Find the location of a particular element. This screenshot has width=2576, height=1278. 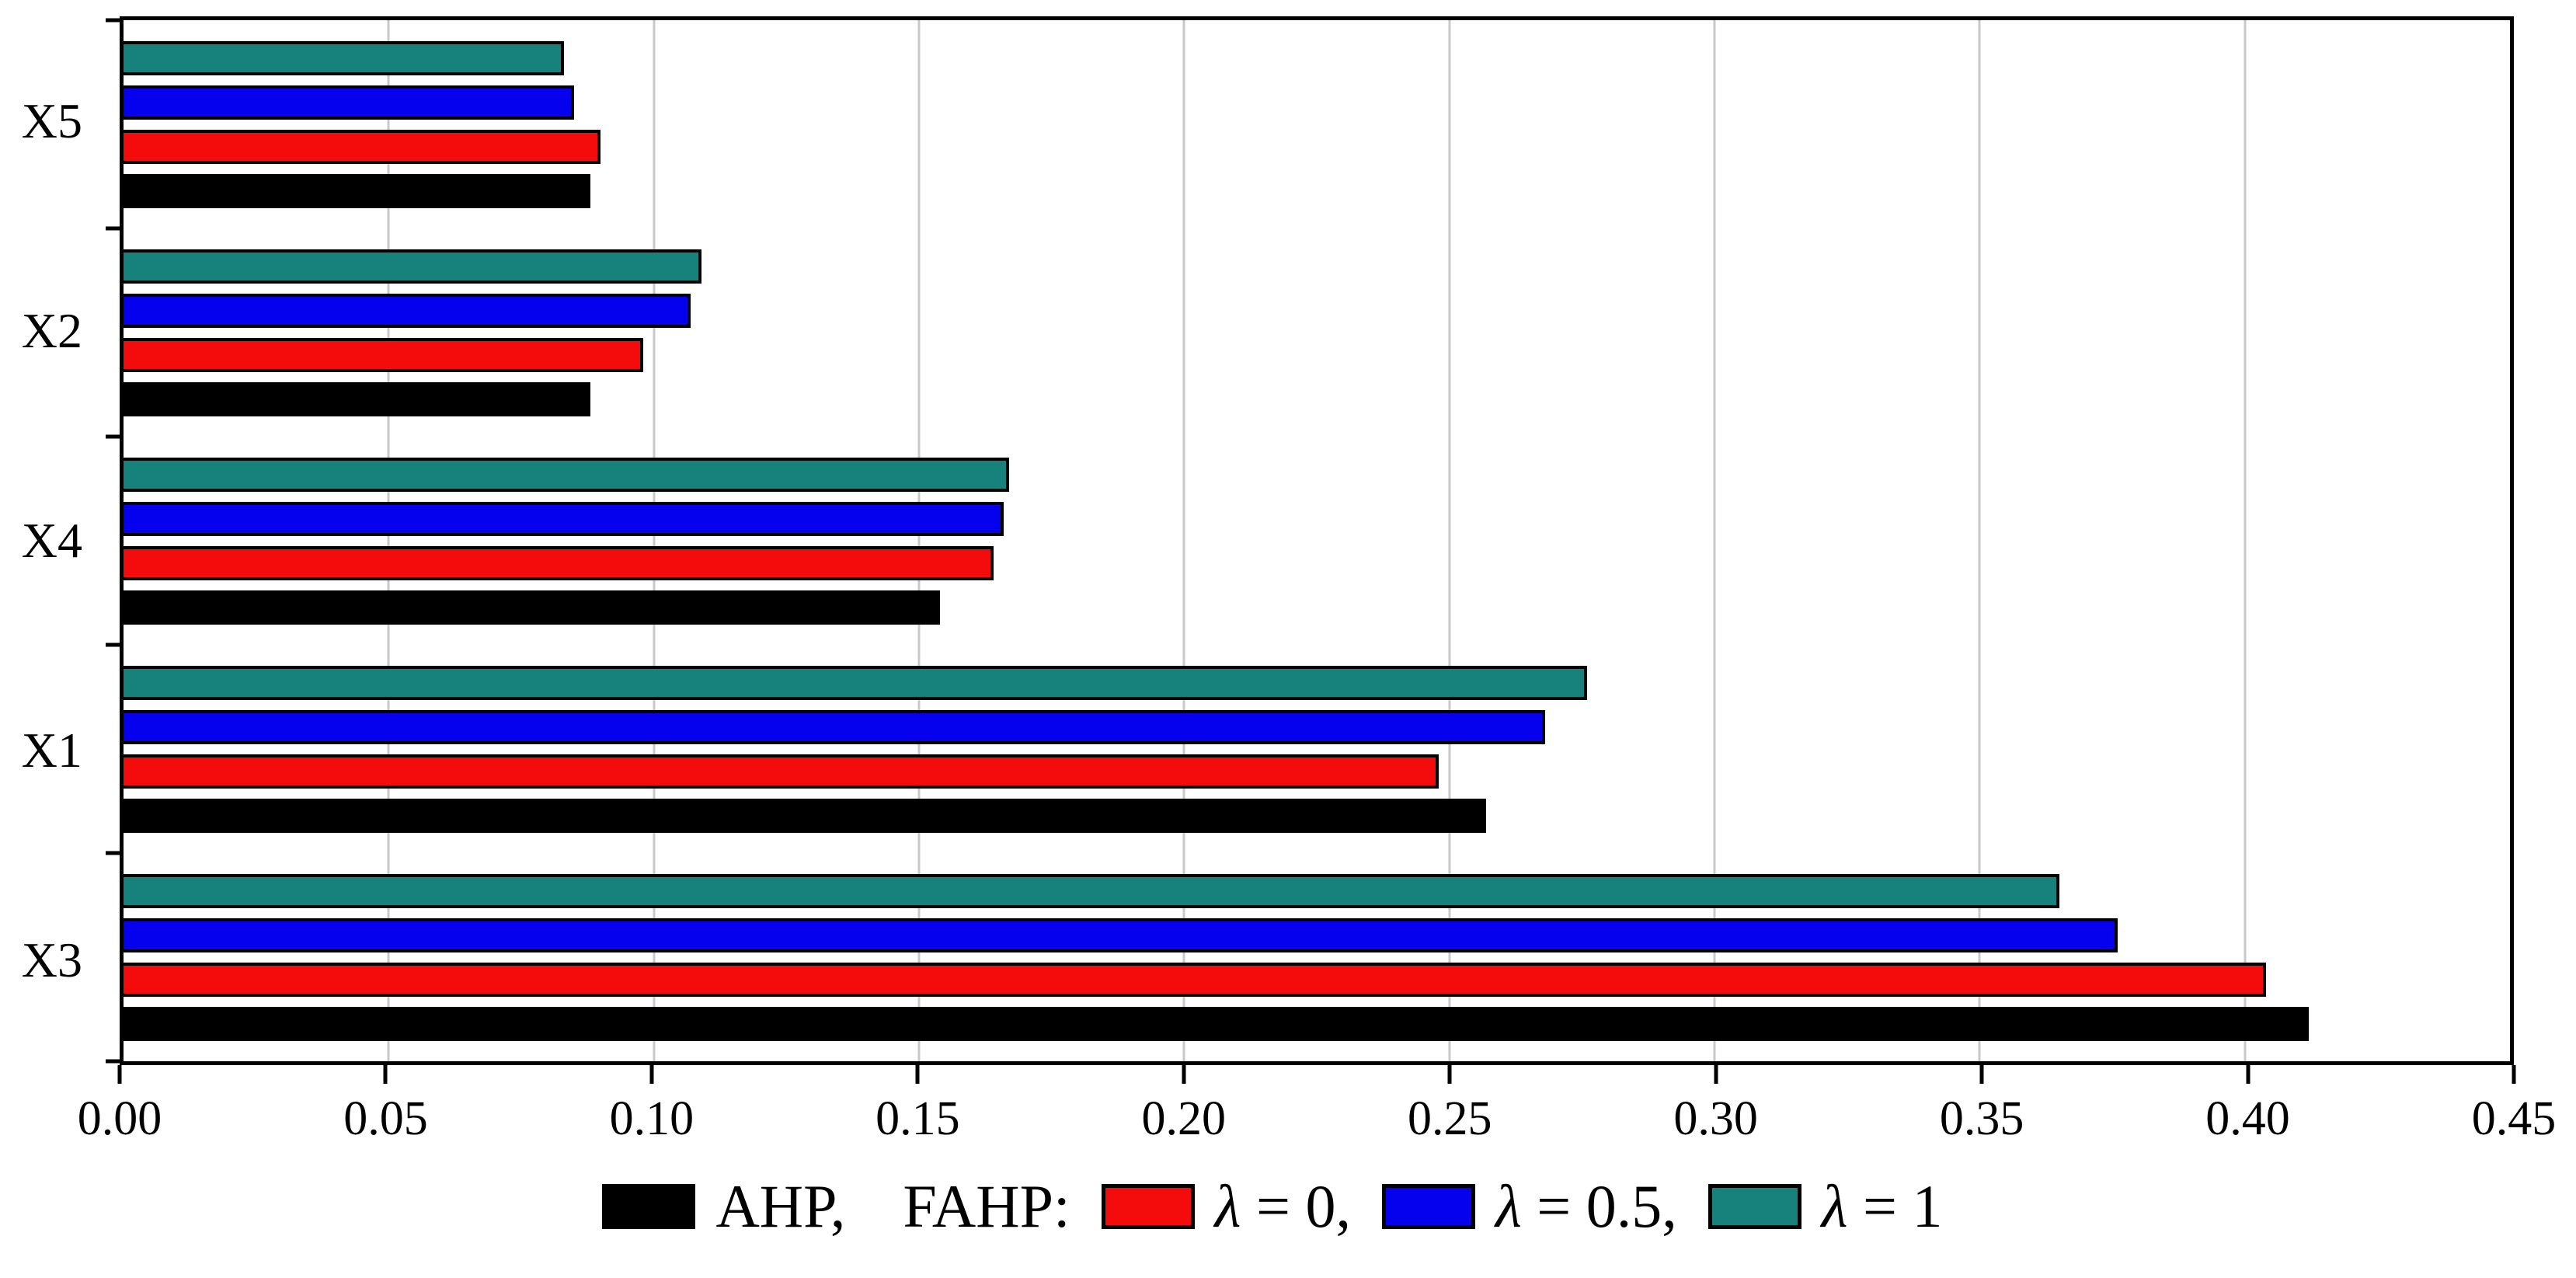

bar-x5-AHP is located at coordinates (357, 190).